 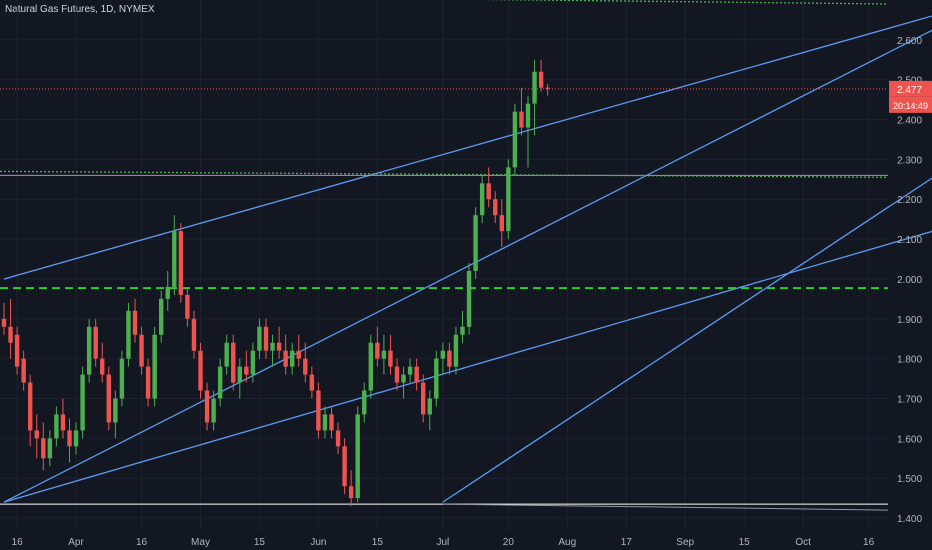 What do you see at coordinates (200, 542) in the screenshot?
I see `x-tick-label: May` at bounding box center [200, 542].